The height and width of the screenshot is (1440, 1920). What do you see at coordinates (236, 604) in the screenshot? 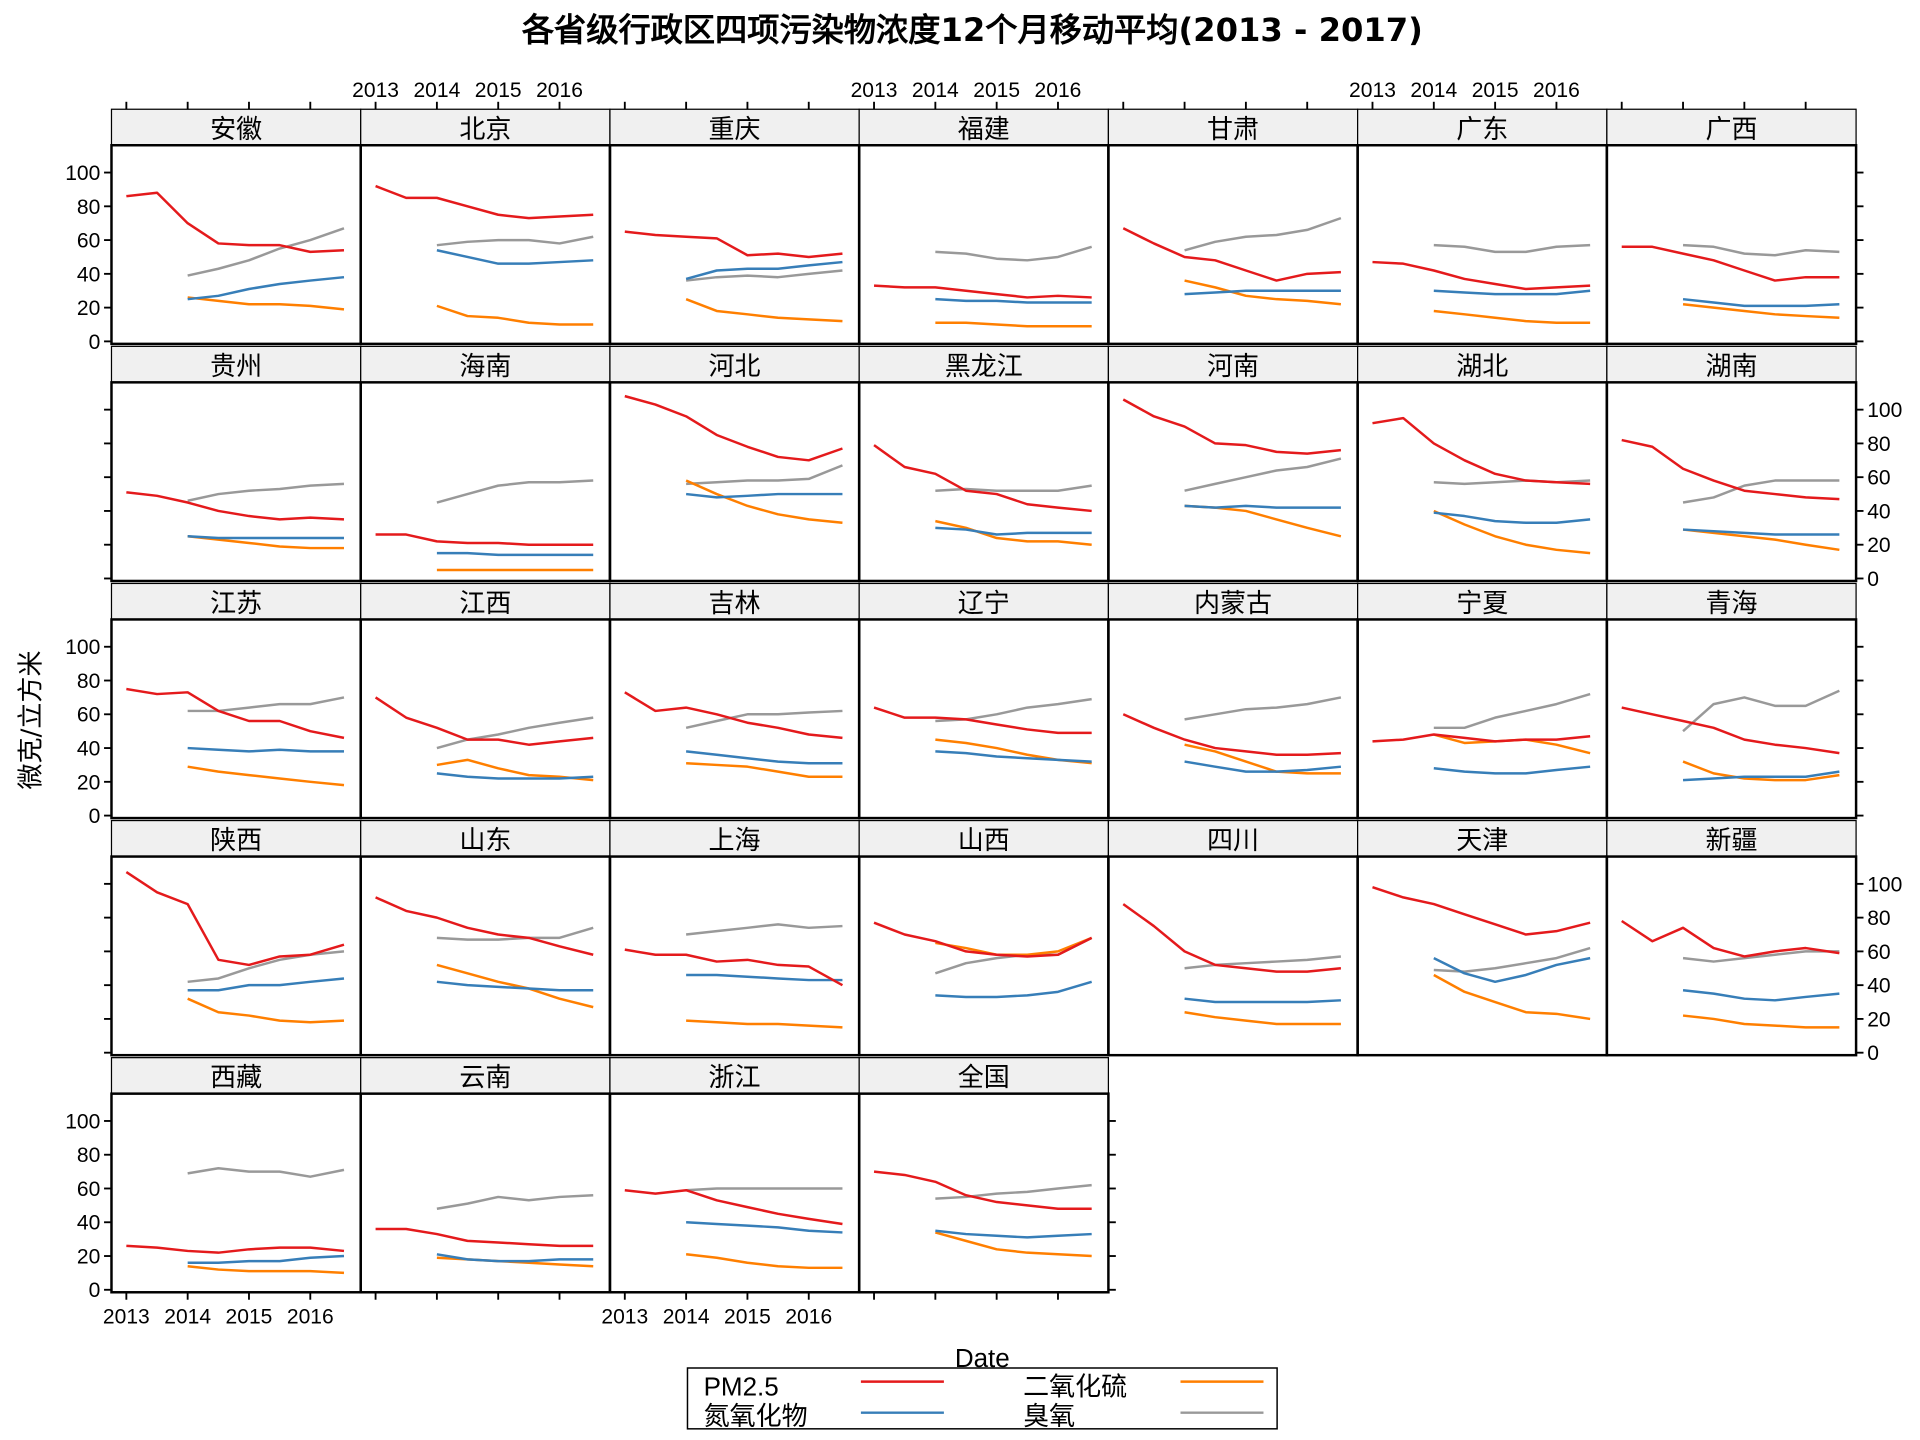
I see `panel-title: 江苏` at bounding box center [236, 604].